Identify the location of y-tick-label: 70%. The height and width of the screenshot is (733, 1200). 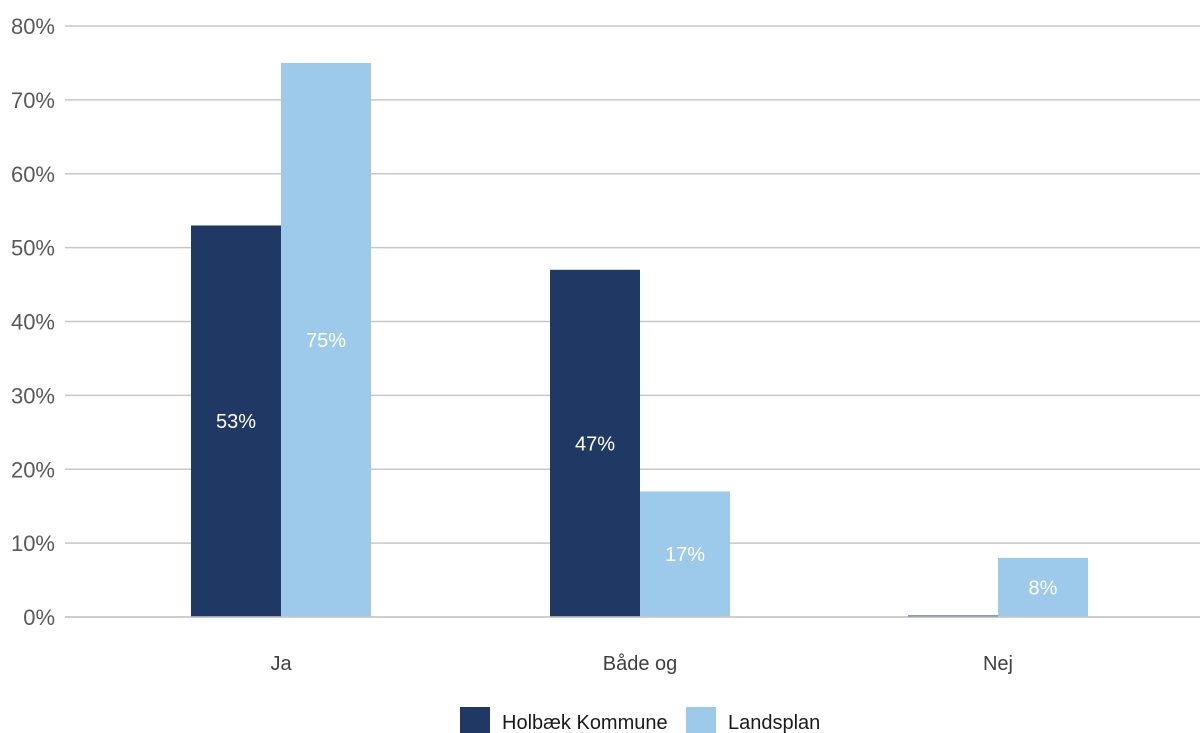
(33, 100).